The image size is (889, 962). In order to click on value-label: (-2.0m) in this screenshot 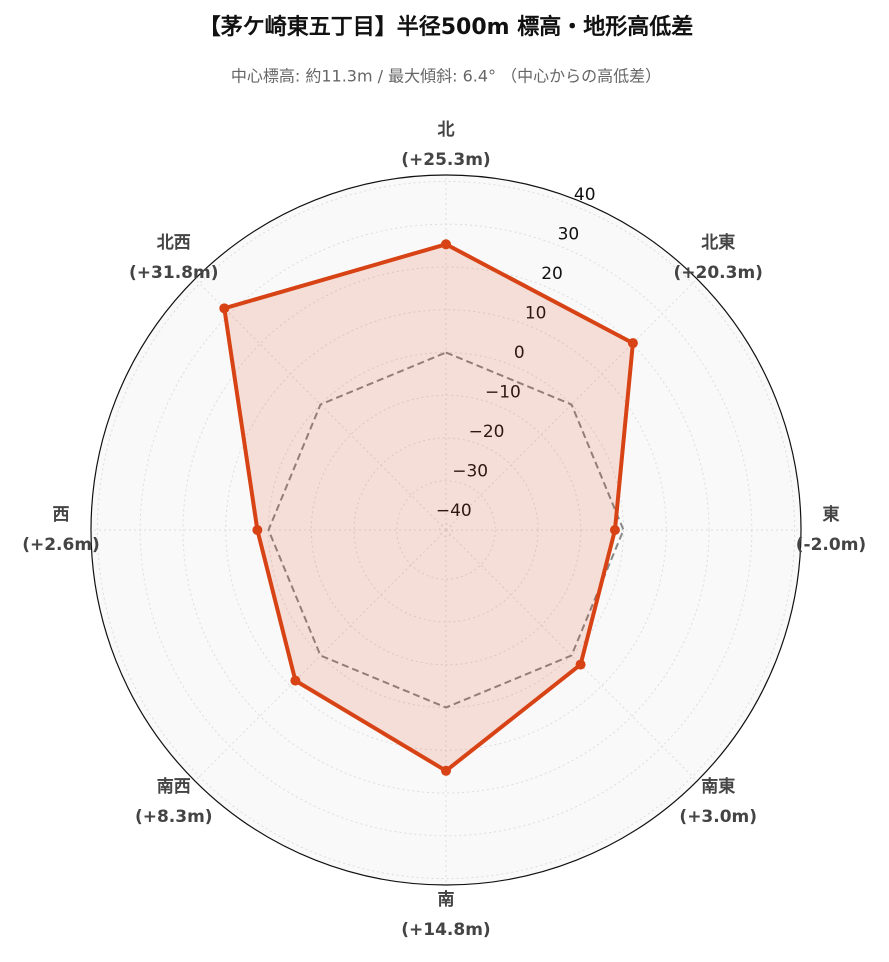, I will do `click(831, 545)`.